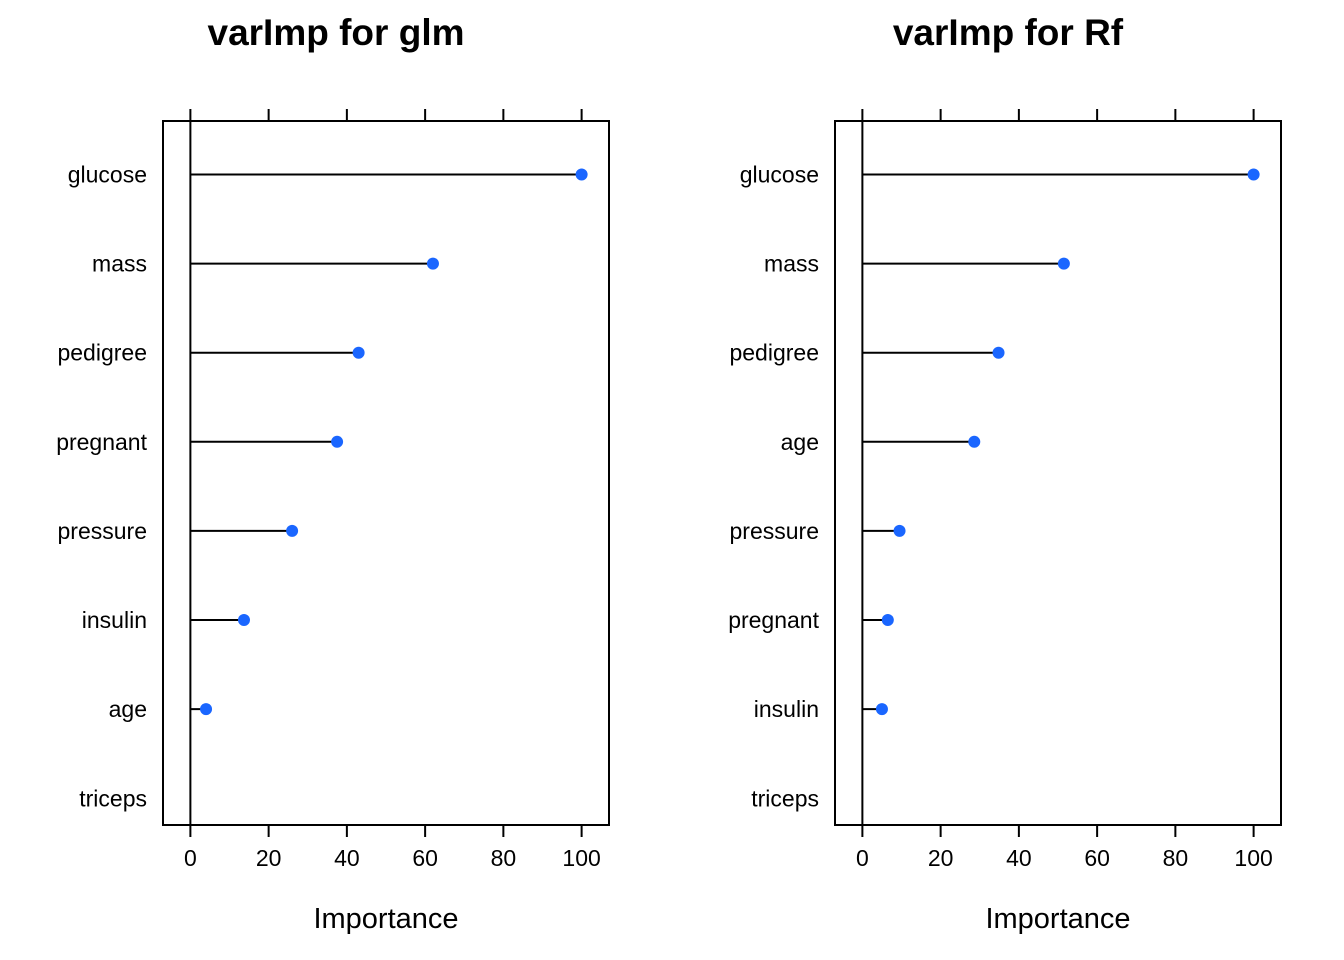 The image size is (1344, 960). I want to click on chart-title: varImp for Rf, so click(1008, 32).